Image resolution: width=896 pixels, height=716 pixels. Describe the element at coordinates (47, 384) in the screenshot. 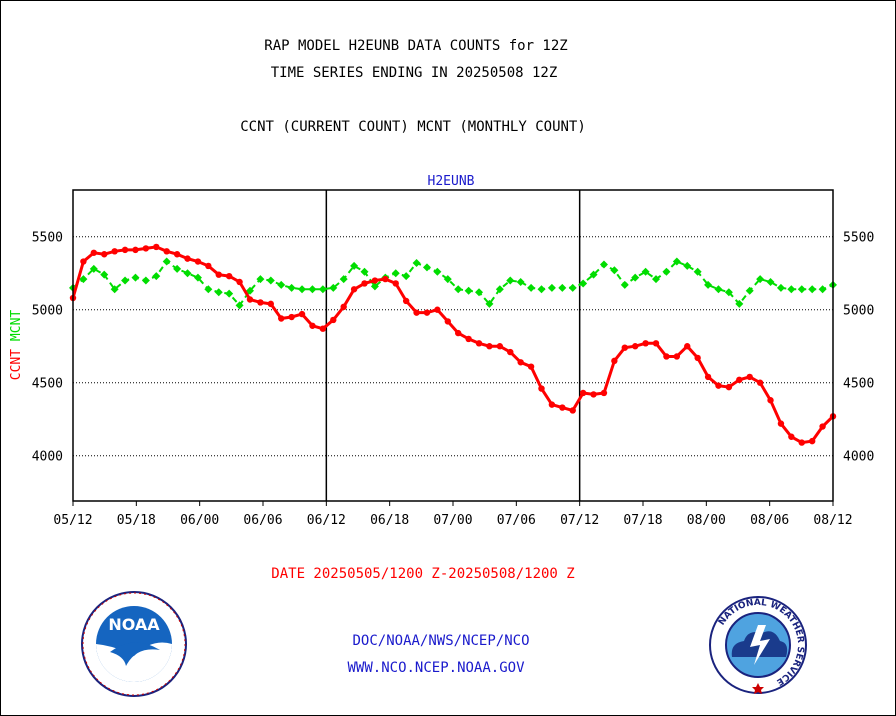

I see `y-tick-label-left-4500: 4500` at that location.